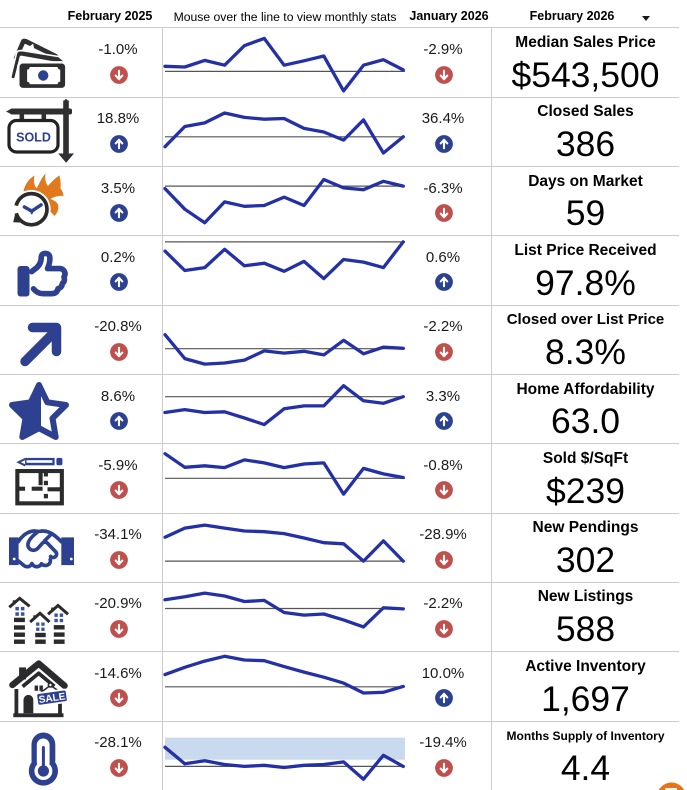 Image resolution: width=687 pixels, height=790 pixels. I want to click on svg-text: SALE, so click(52, 699).